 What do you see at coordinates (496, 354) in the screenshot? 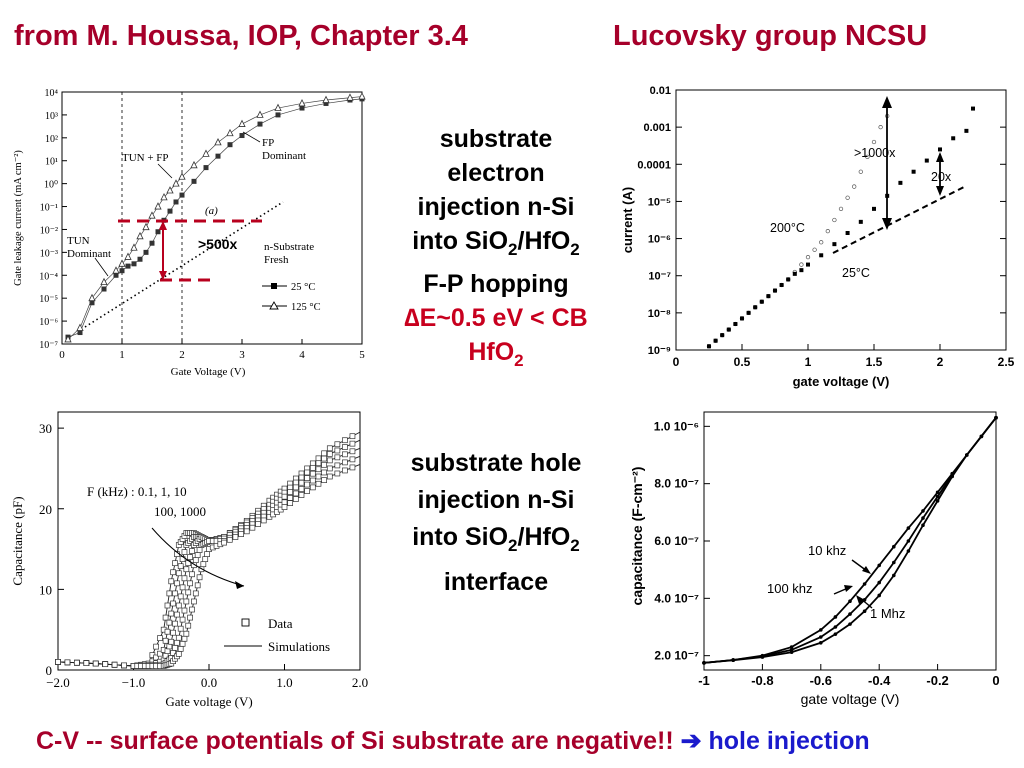
I see `electron-text-hfo2: HfO2` at bounding box center [496, 354].